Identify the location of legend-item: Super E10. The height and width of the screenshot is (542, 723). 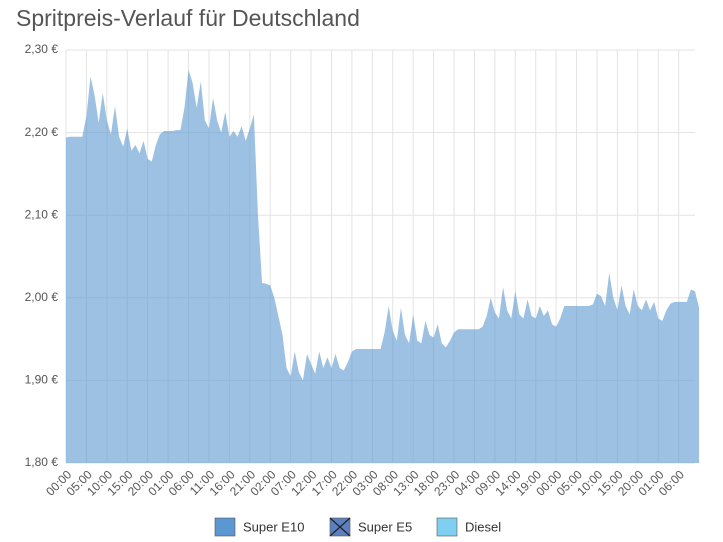
(259, 527).